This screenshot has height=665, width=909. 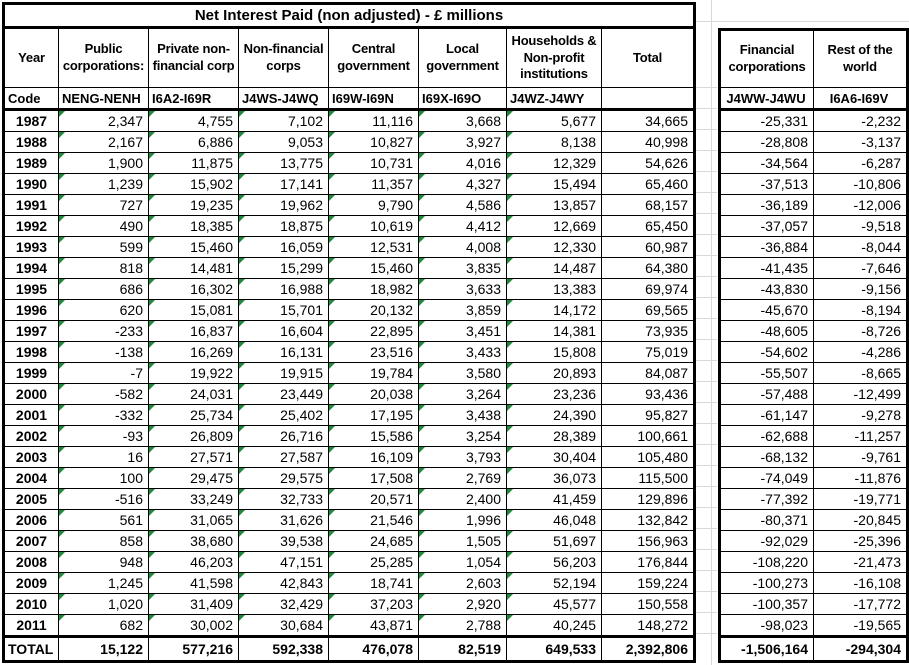 I want to click on value-cell: 13,775, so click(x=283, y=163).